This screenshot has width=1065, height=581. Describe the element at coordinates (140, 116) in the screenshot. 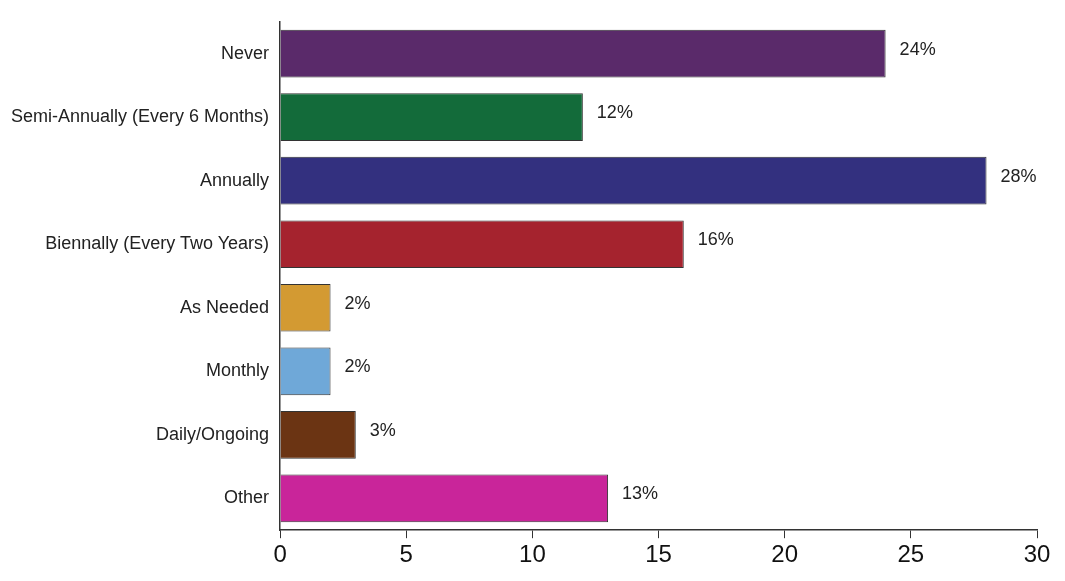

I see `y-tick-label: Semi-Annually (Every 6 Months)` at that location.